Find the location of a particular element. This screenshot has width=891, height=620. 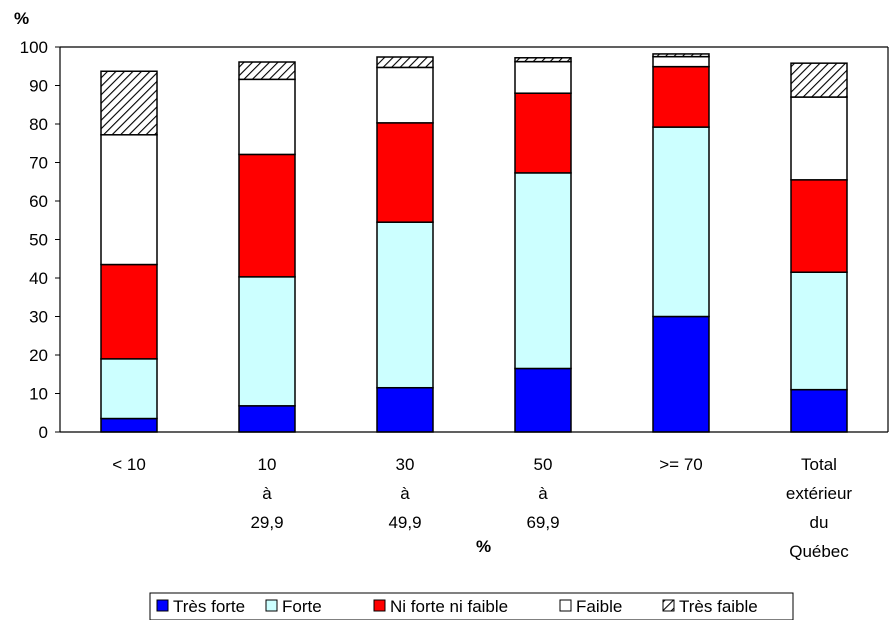

x-category-label: >= 70 is located at coordinates (681, 464).